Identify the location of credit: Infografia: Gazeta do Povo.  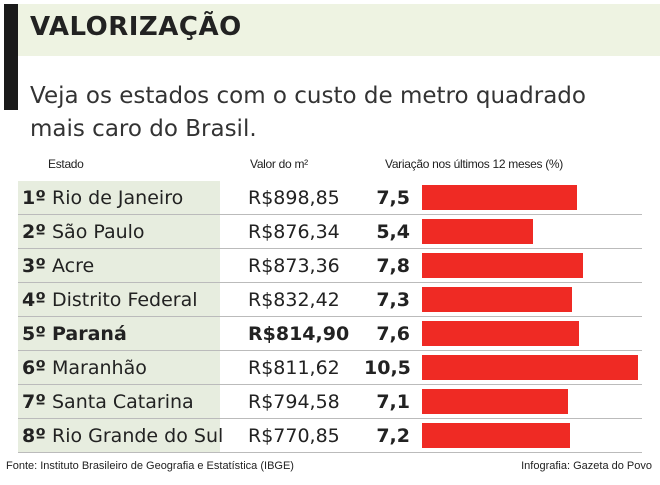
(586, 466).